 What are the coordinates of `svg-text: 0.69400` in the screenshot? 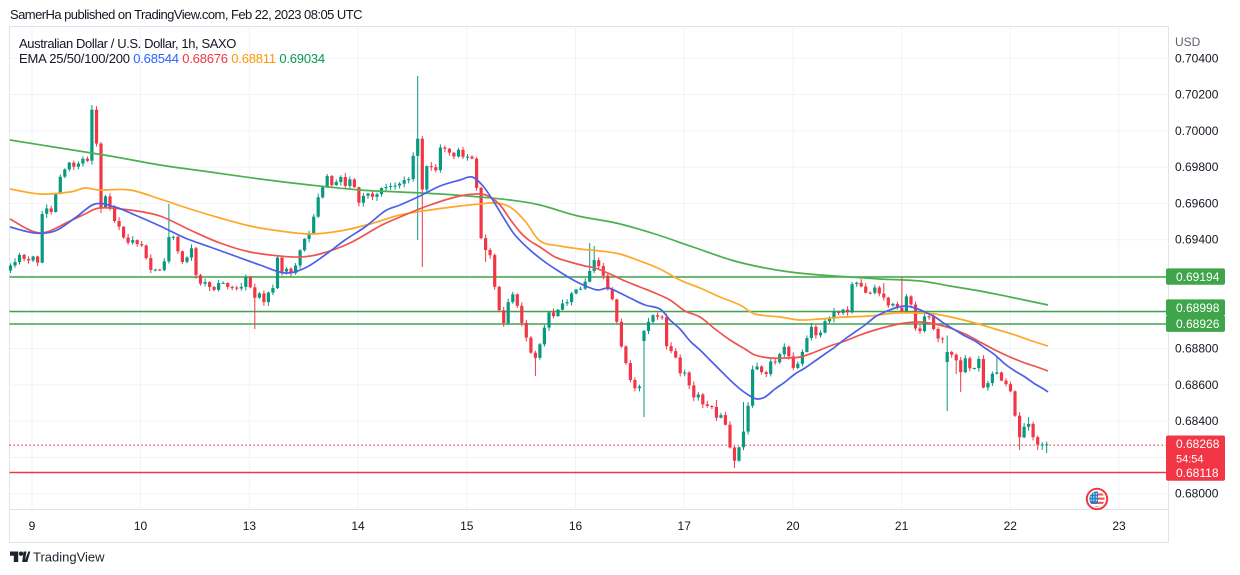 It's located at (1197, 240).